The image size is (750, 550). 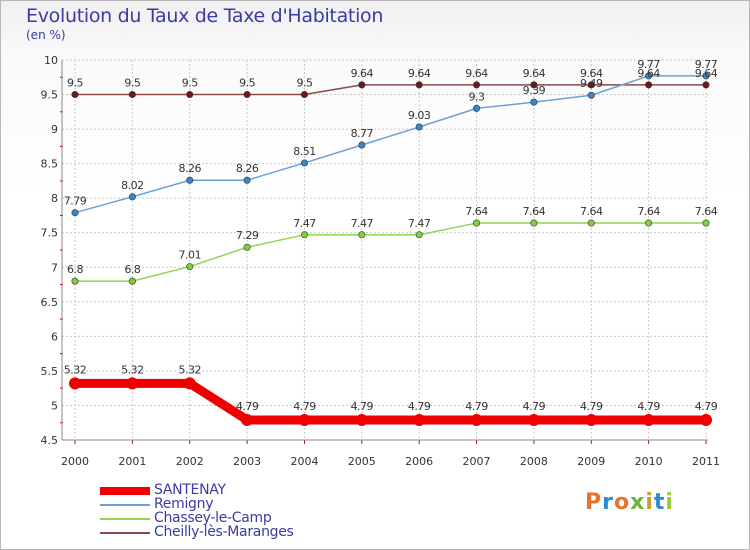 I want to click on chart-unit: (en %), so click(x=46, y=35).